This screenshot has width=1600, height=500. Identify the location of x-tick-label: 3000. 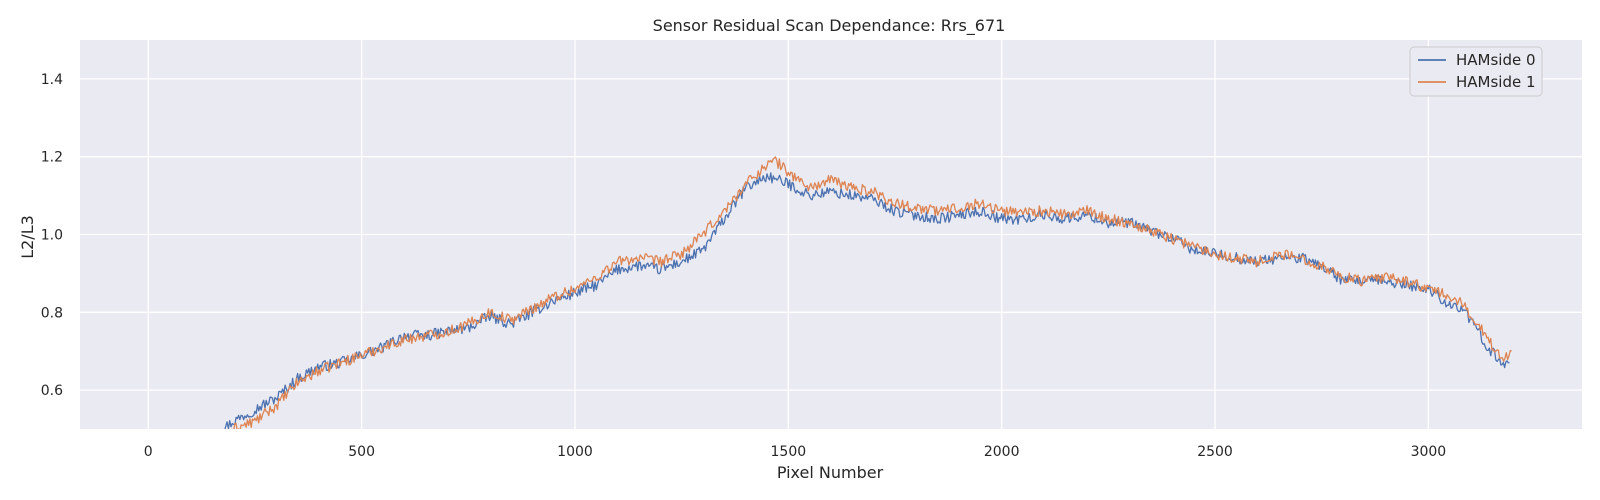
(1429, 452).